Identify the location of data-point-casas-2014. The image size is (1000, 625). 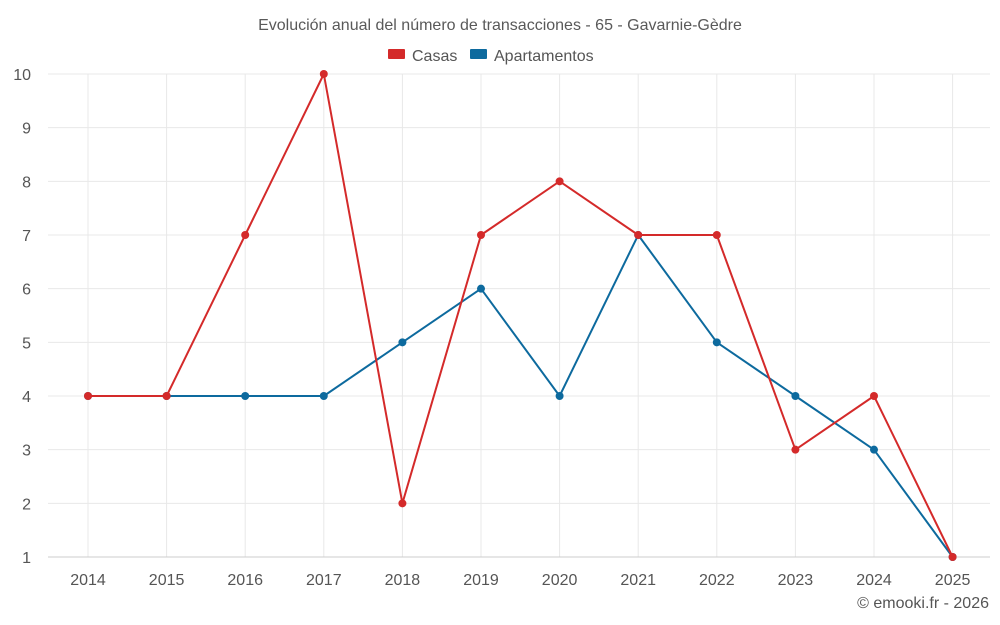
(88, 396).